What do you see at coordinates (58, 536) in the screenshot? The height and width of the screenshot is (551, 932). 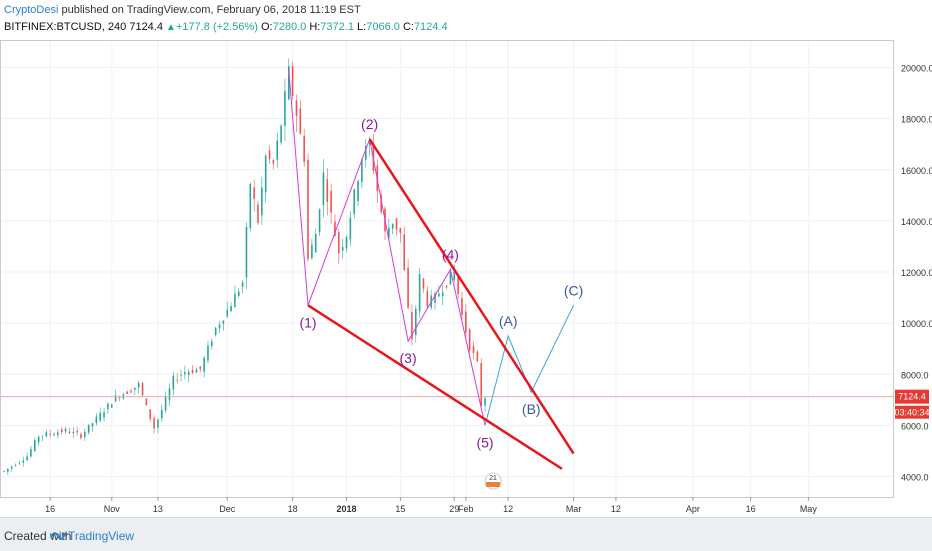 I see `tradingview-logo-icon` at bounding box center [58, 536].